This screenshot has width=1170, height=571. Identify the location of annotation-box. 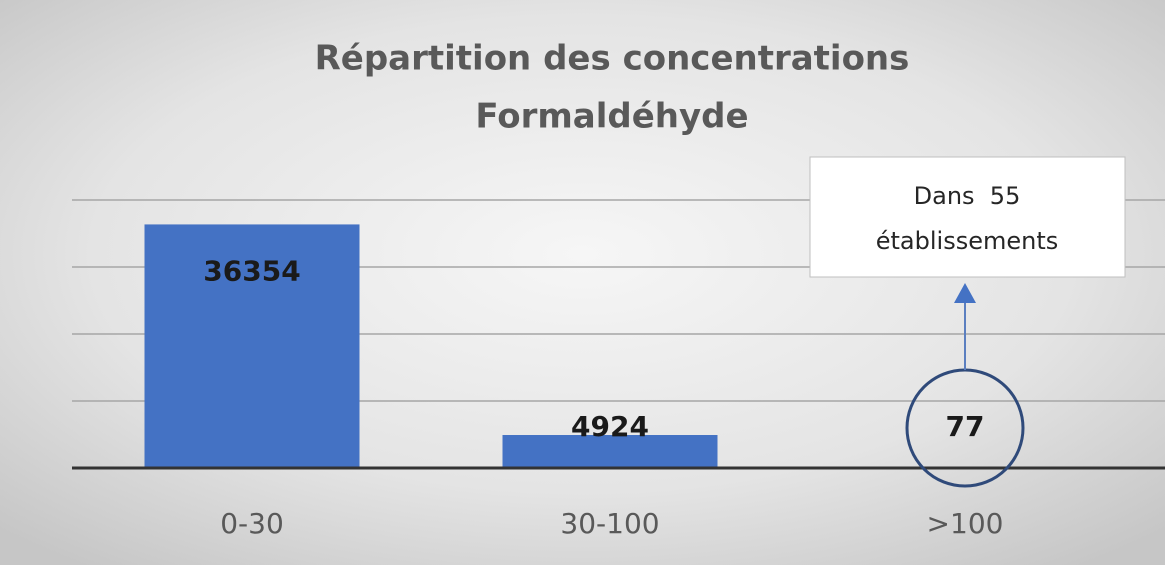
(967, 217).